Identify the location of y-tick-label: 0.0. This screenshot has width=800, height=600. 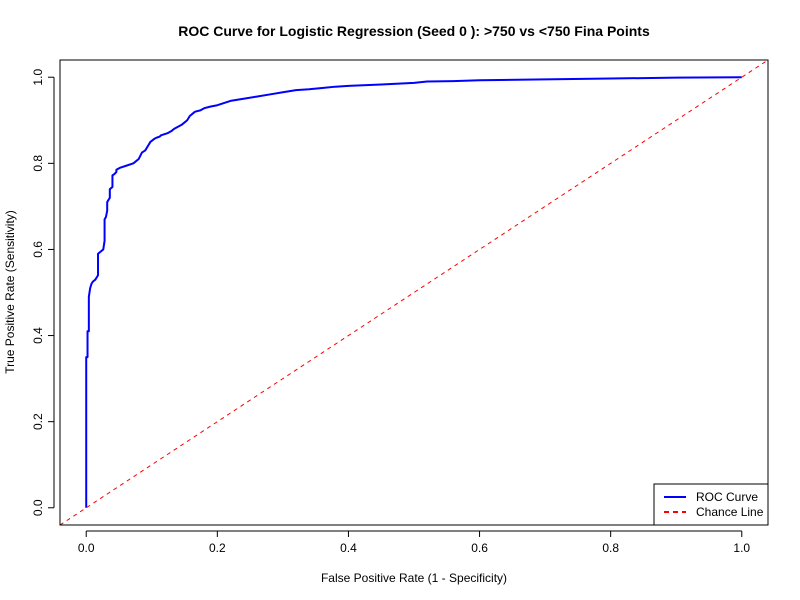
(38, 507).